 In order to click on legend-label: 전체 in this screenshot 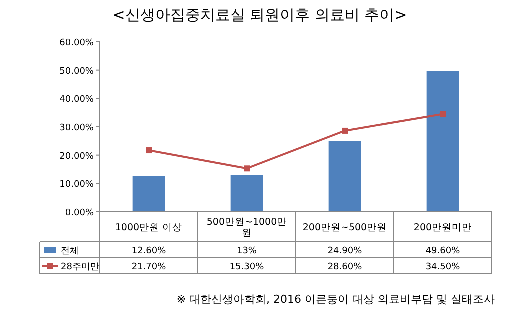, I will do `click(70, 251)`.